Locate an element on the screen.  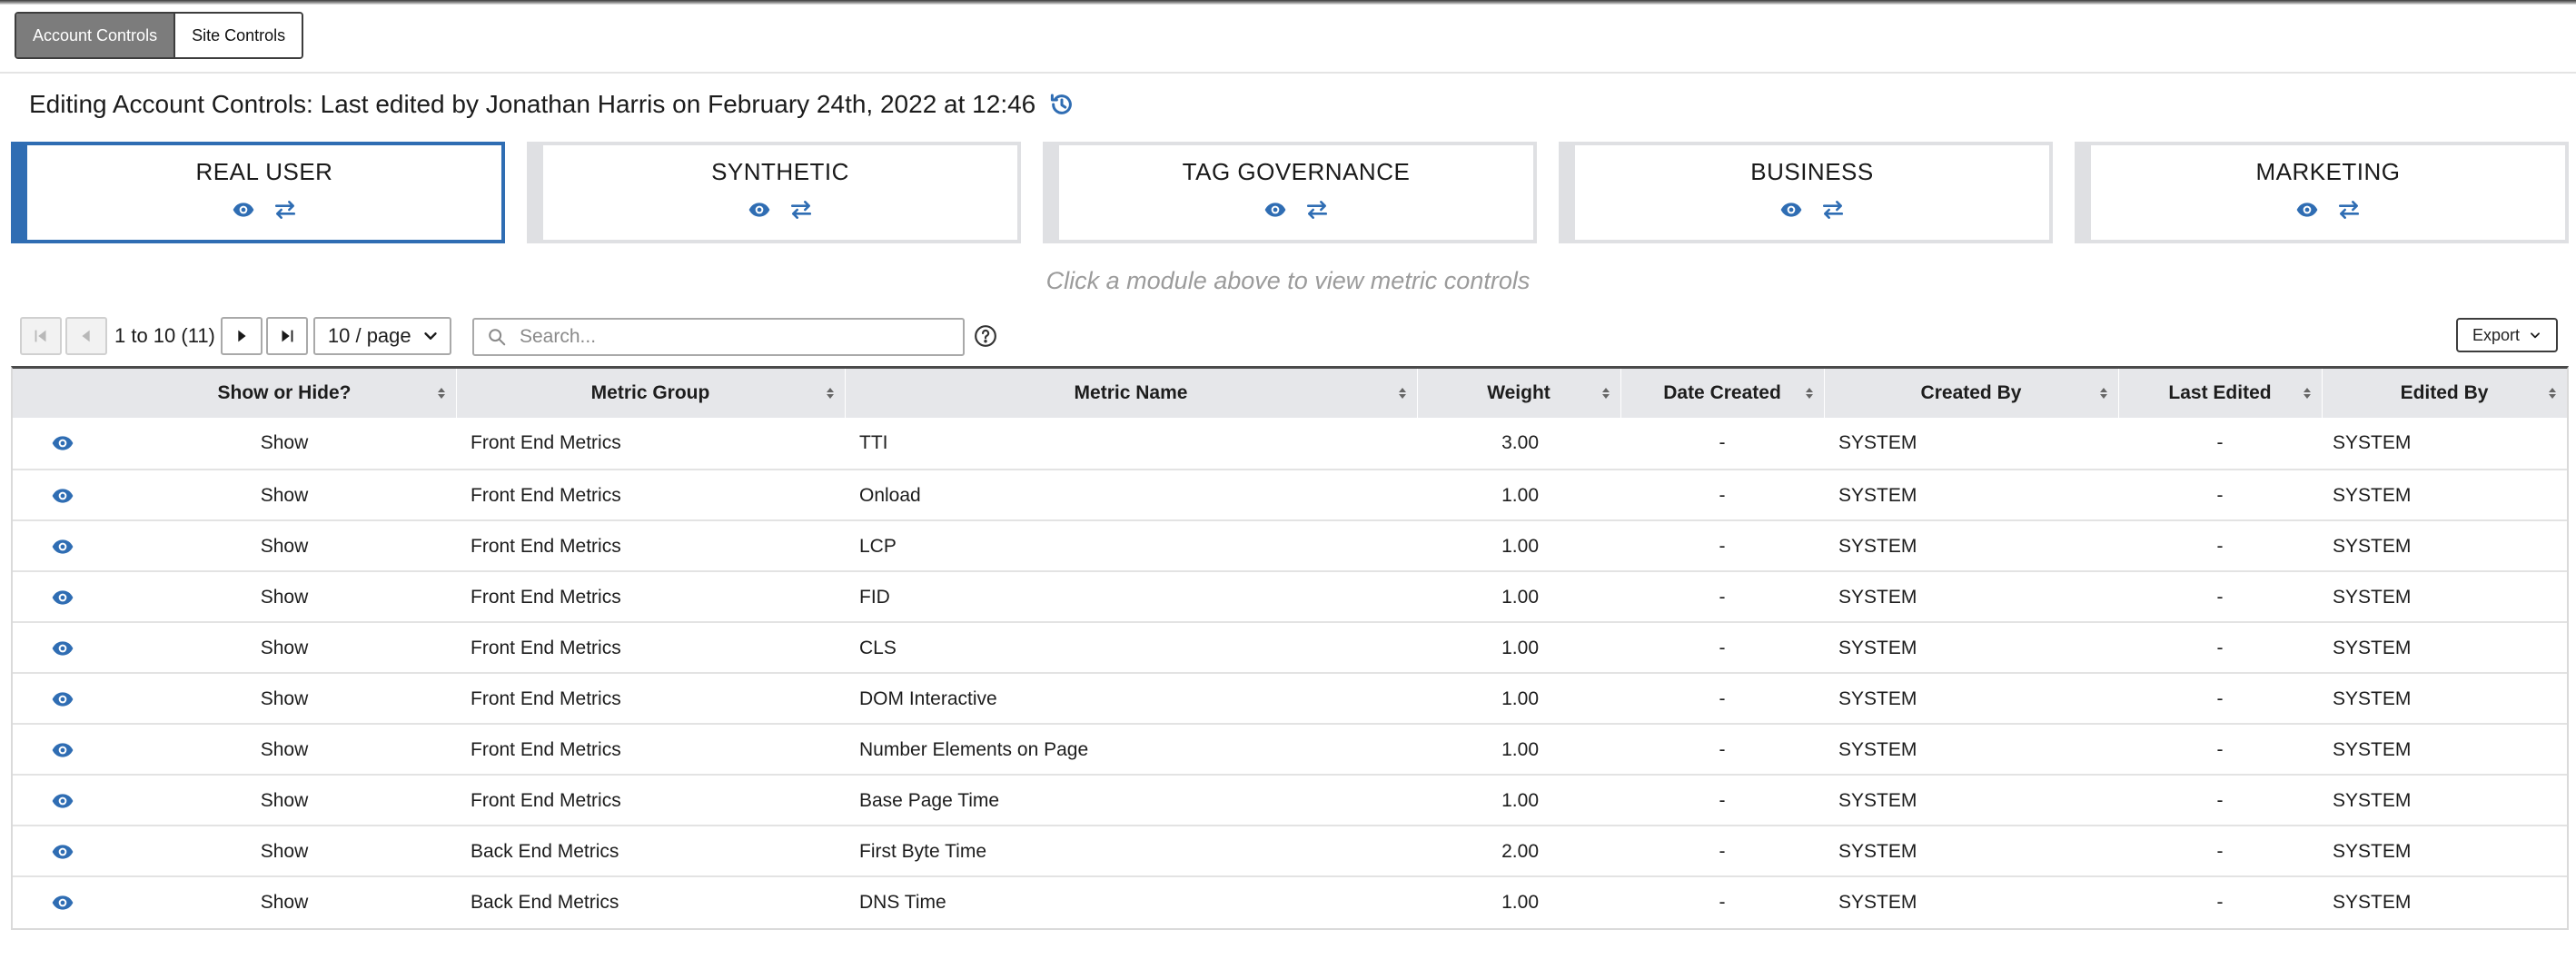
module-card-business: BUSINESS is located at coordinates (1806, 192).